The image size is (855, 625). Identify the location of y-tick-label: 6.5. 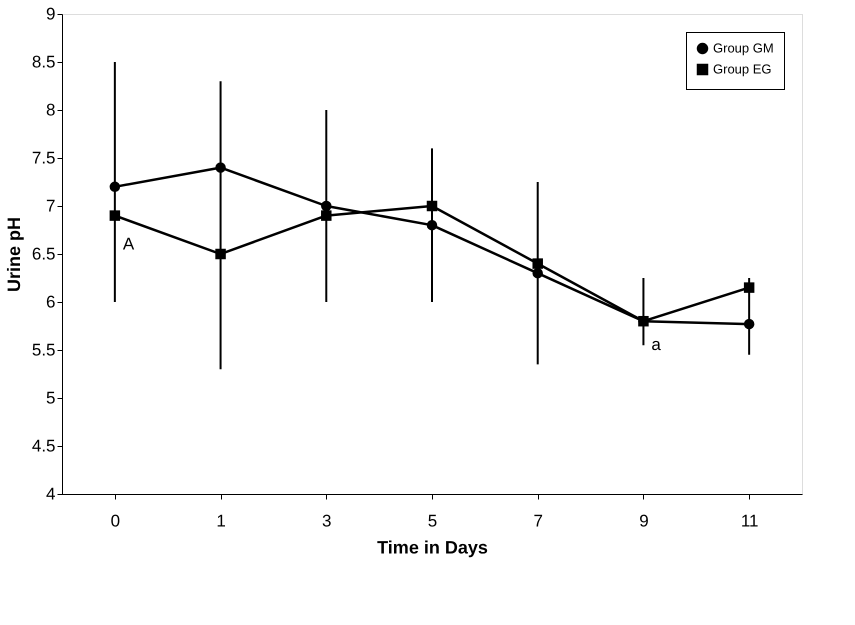
(44, 254).